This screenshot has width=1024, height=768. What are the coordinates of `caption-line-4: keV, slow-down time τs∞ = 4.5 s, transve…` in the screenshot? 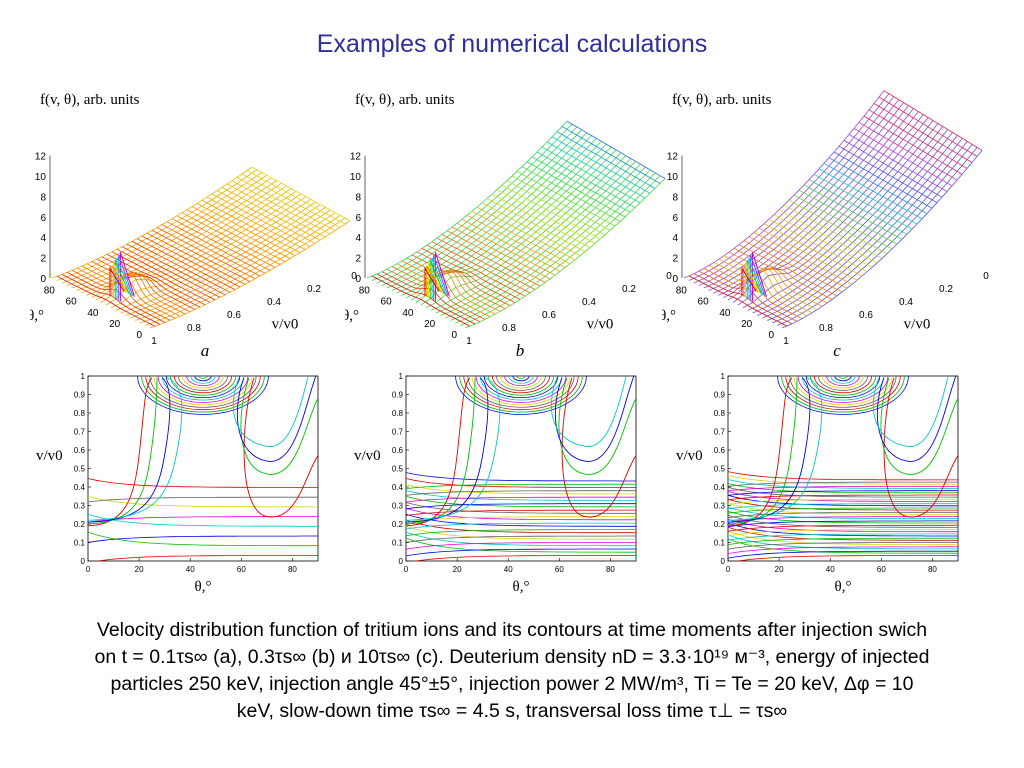 It's located at (512, 711).